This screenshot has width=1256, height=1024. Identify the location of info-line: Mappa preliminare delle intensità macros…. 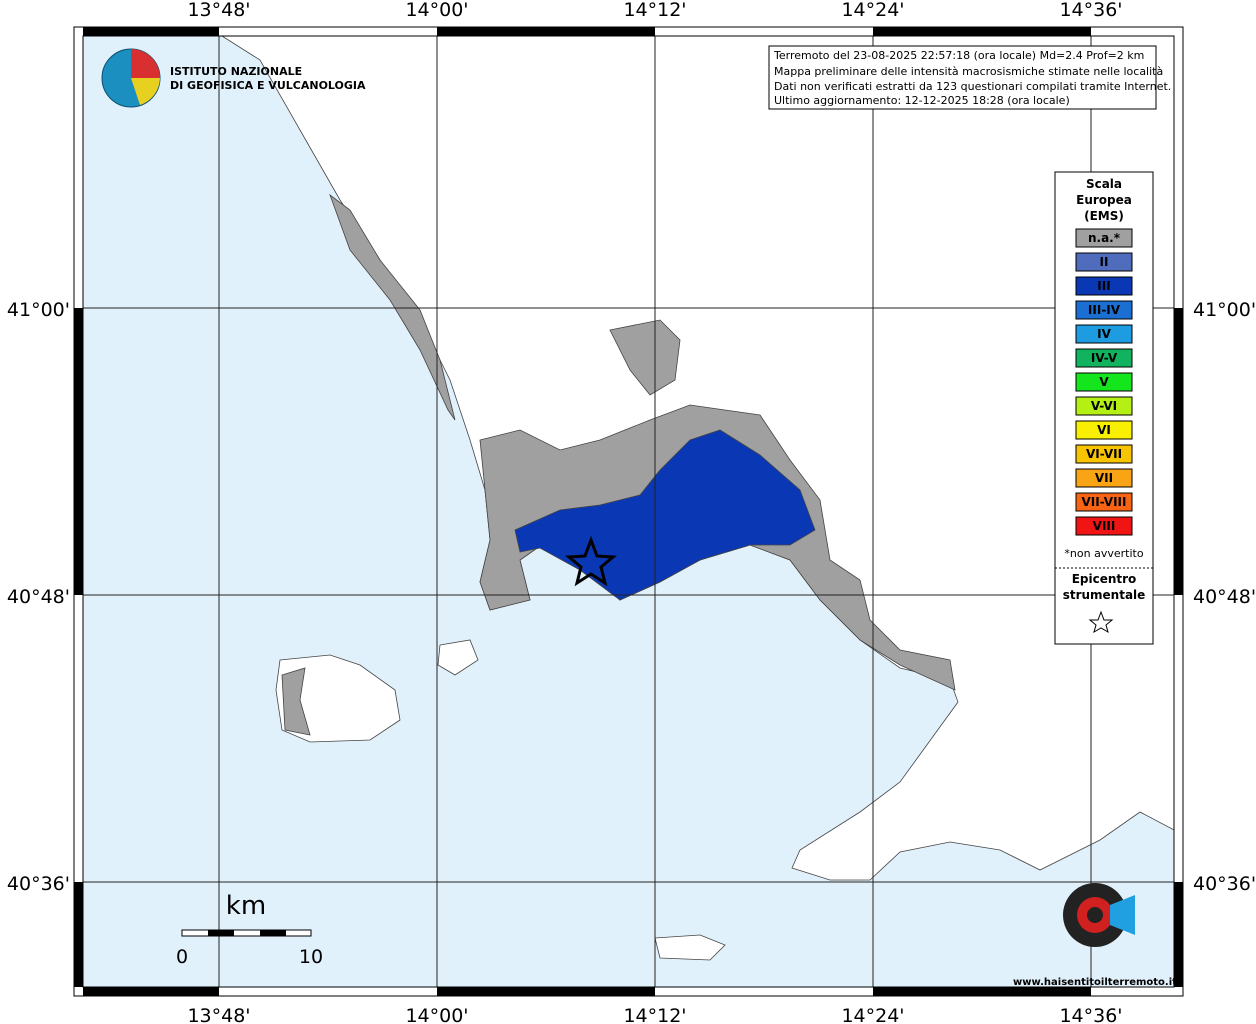
(968, 71).